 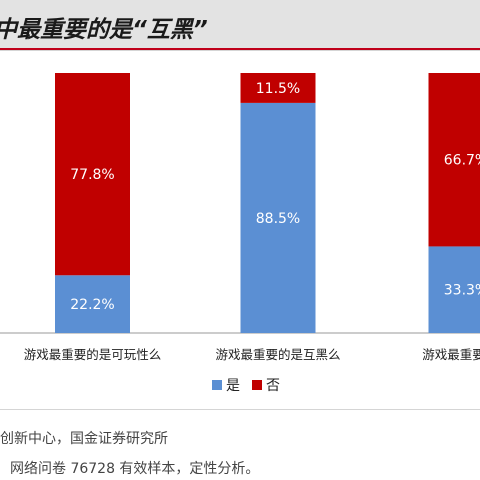 What do you see at coordinates (84, 439) in the screenshot?
I see `source-text: 创新中心，国金证券研究所` at bounding box center [84, 439].